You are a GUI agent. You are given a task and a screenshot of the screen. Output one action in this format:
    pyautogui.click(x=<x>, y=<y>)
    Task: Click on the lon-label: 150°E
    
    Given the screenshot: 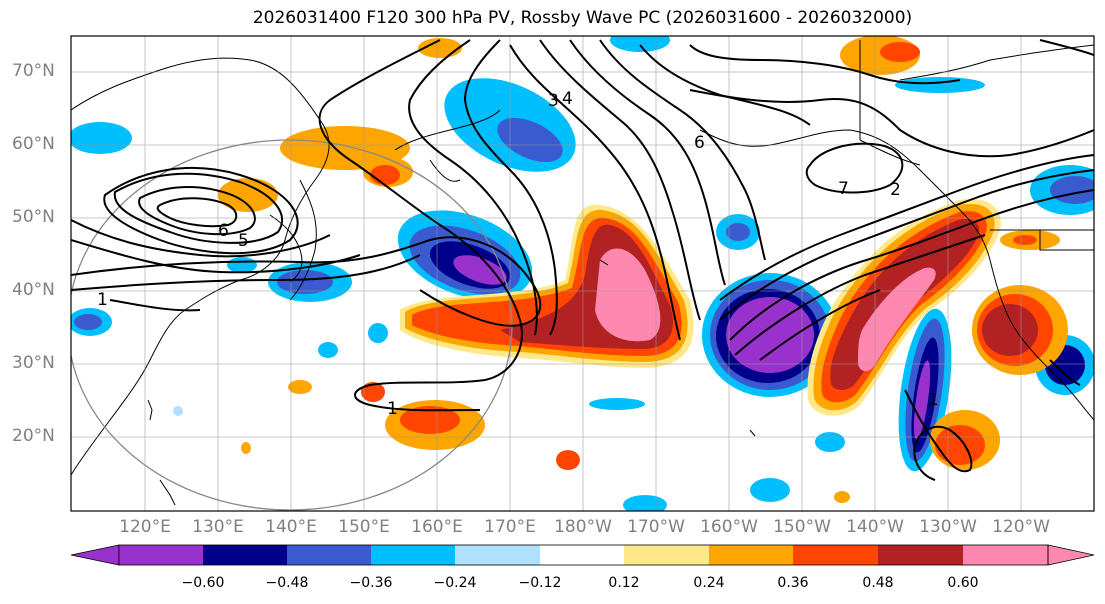 What is the action you would take?
    pyautogui.click(x=364, y=527)
    